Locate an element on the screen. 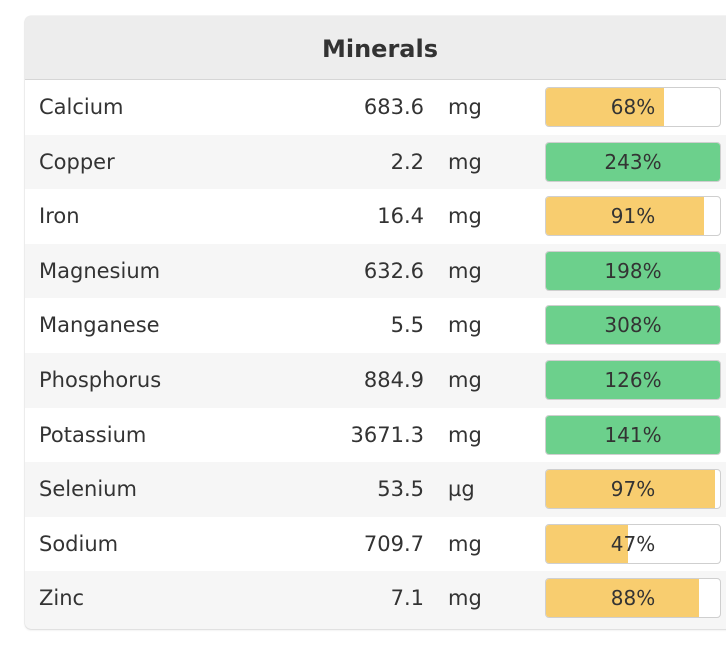 The image size is (726, 646). nutrient-name: Potassium is located at coordinates (93, 434).